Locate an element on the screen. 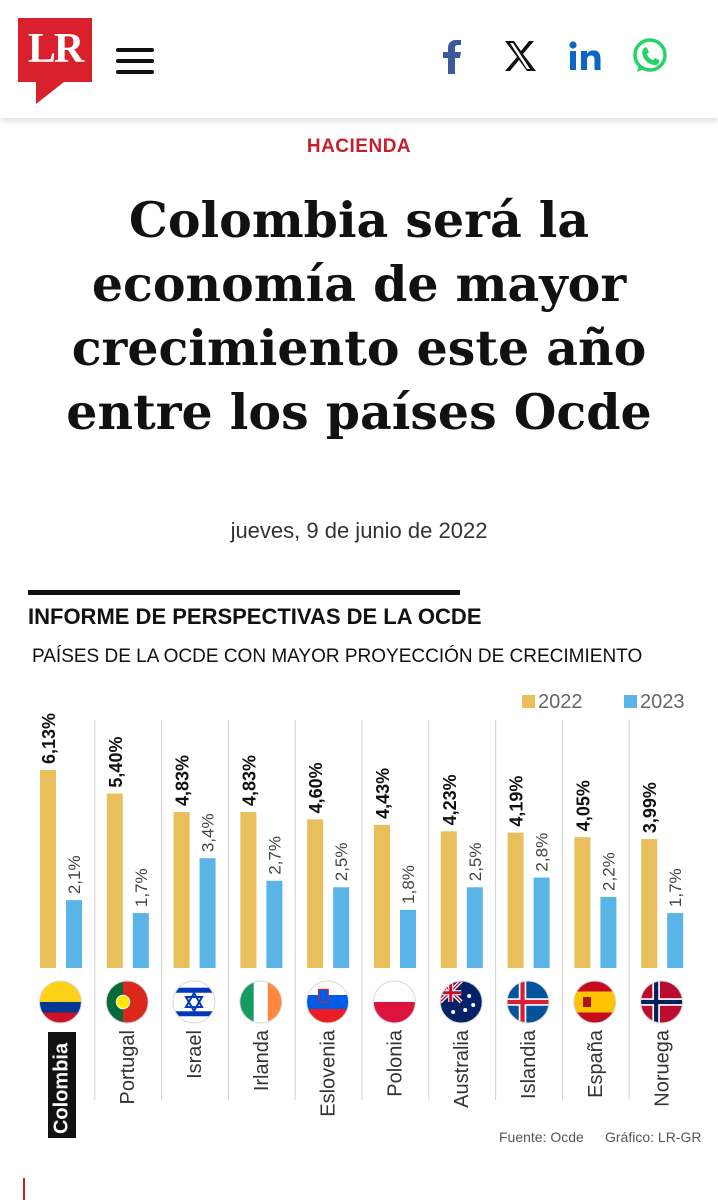 This screenshot has height=1200, width=718. flag-islandia-icon is located at coordinates (528, 1002).